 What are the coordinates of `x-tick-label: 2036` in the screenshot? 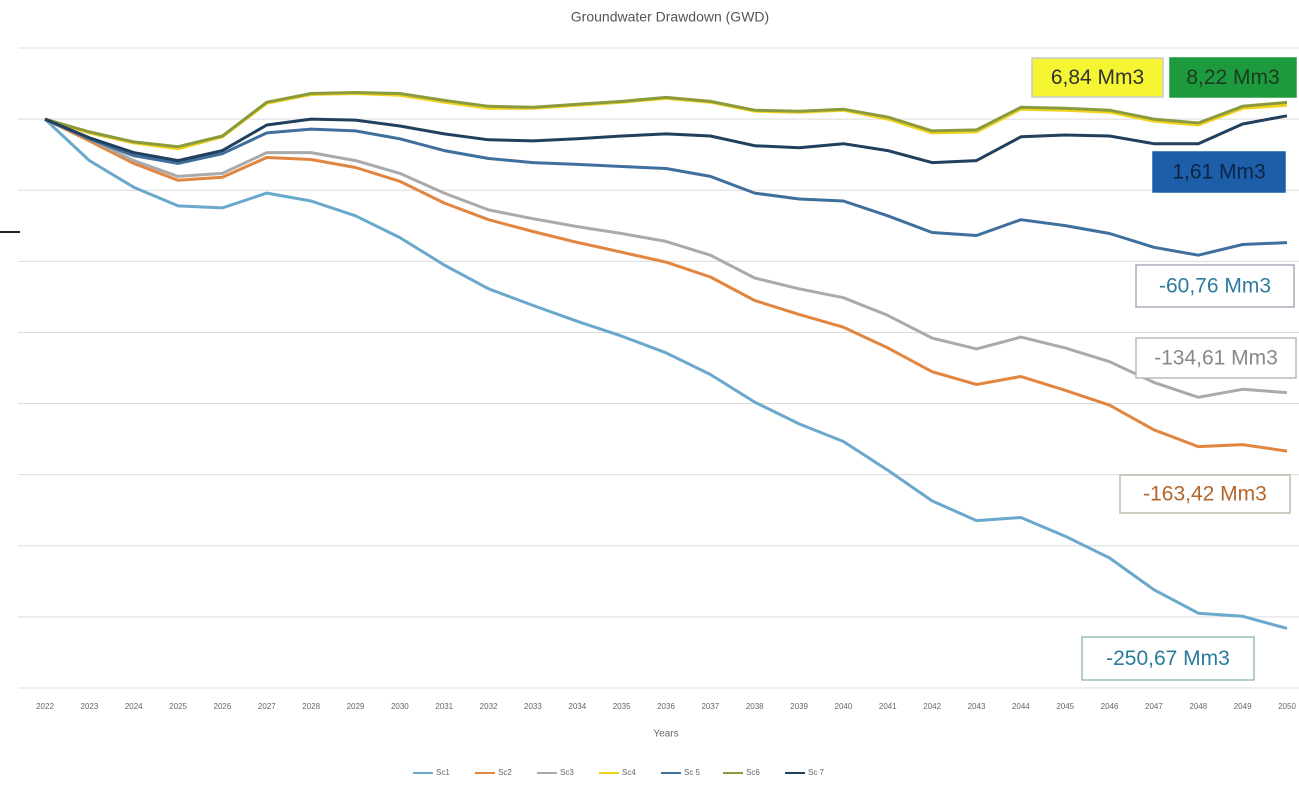 It's located at (666, 706).